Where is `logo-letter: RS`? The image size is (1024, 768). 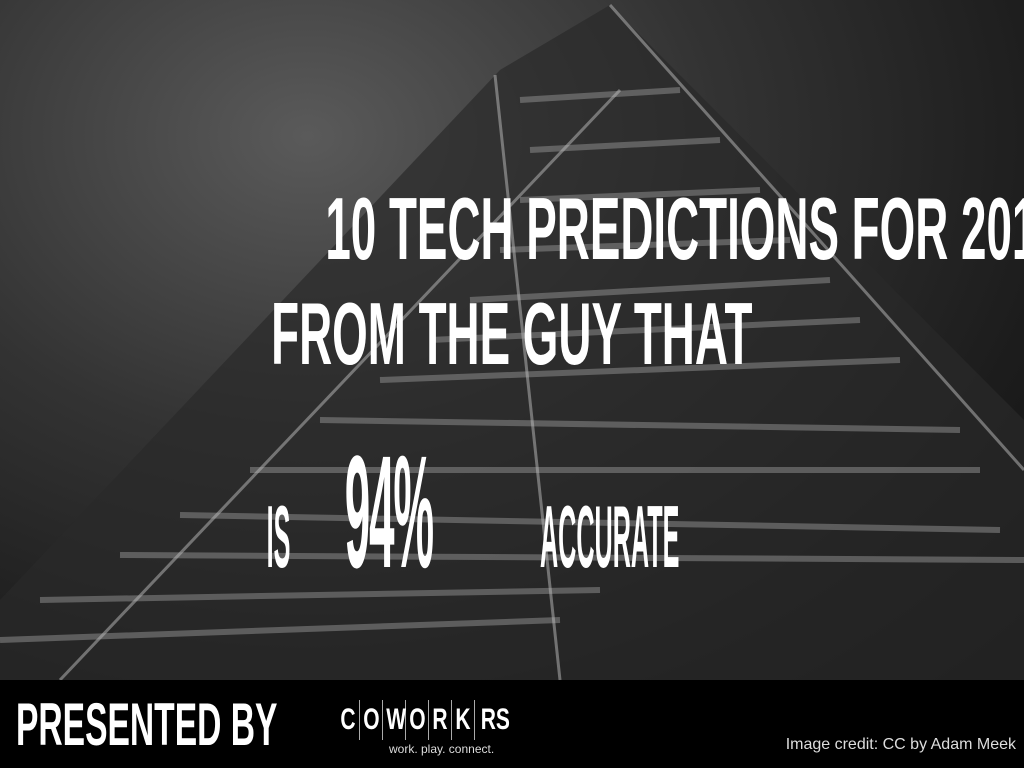 logo-letter: RS is located at coordinates (495, 719).